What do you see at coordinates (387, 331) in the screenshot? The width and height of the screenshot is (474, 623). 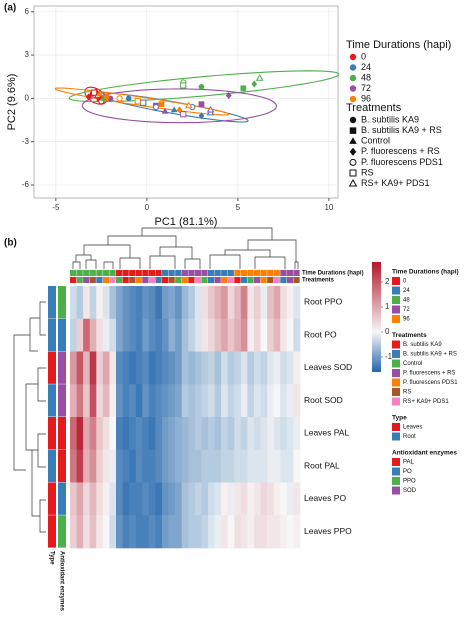 I see `color-bar-label: 0` at bounding box center [387, 331].